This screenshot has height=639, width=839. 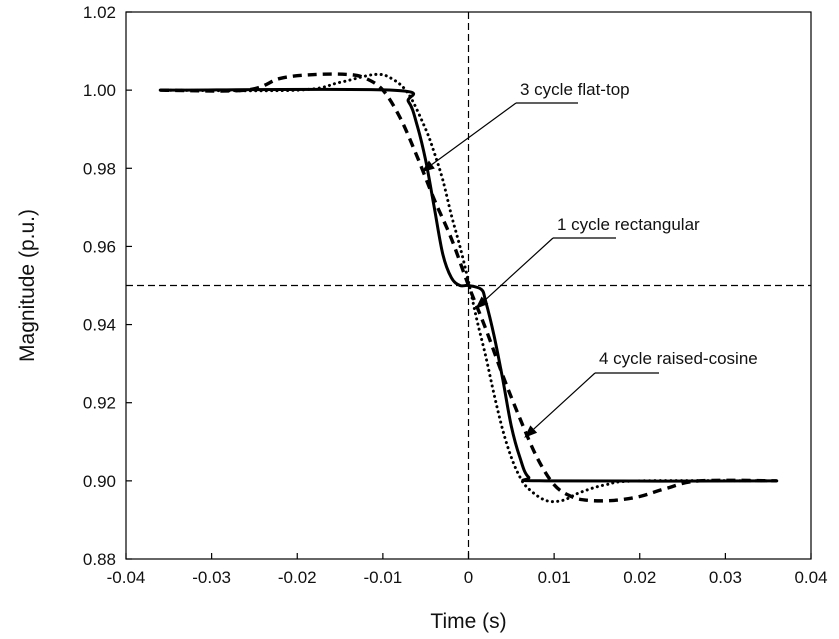 I want to click on x-tick-label: -0.03, so click(x=211, y=577).